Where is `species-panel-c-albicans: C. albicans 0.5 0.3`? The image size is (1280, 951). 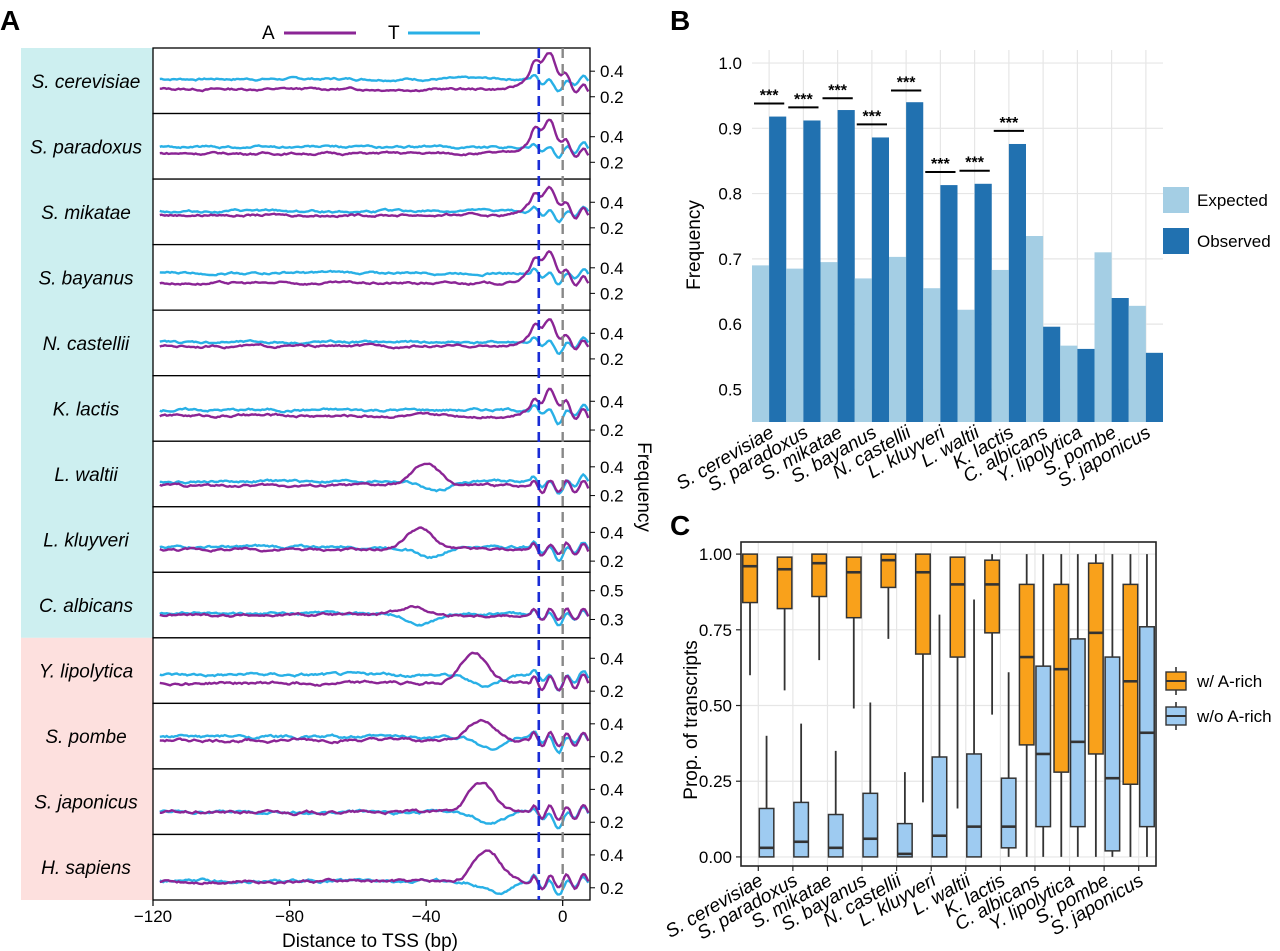
species-panel-c-albicans: C. albicans 0.5 0.3 is located at coordinates (331, 605).